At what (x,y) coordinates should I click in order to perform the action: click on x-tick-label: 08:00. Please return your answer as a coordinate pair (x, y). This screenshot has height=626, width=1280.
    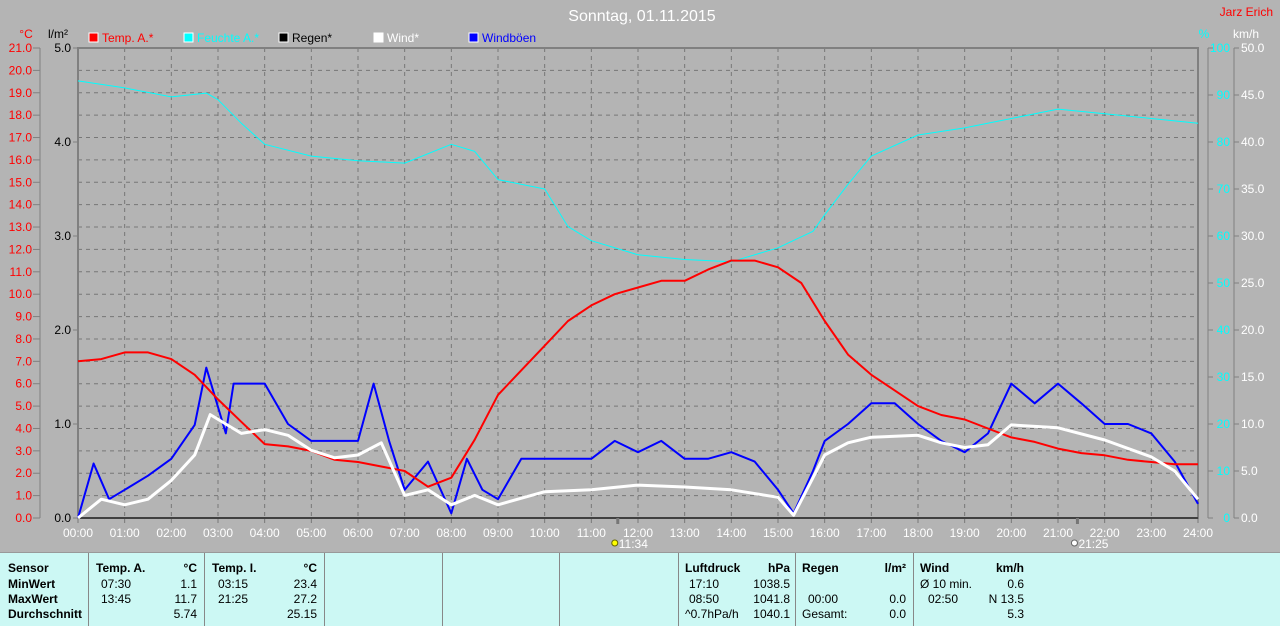
    Looking at the image, I should click on (451, 533).